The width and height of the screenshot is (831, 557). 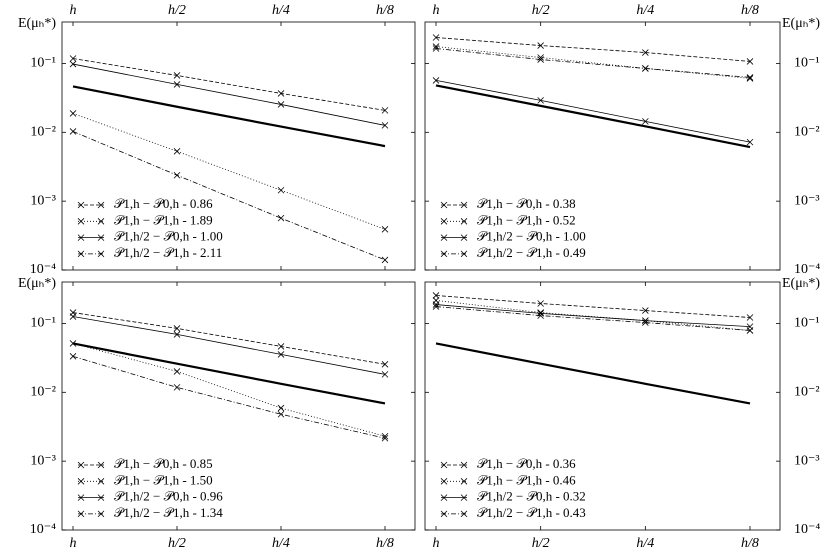 What do you see at coordinates (168, 252) in the screenshot?
I see `legend-label: 𝒫1,h/2 − 𝒫1,h - 2.11` at bounding box center [168, 252].